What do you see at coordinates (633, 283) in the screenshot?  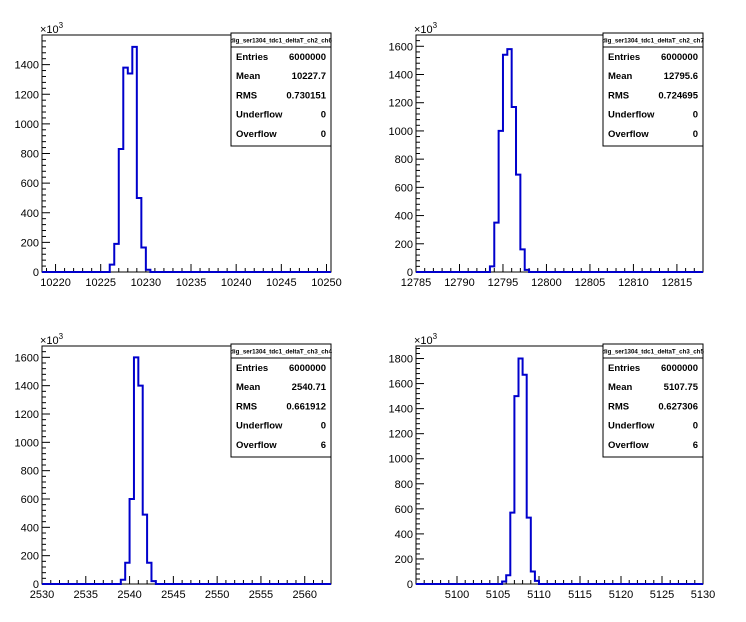 I see `x-tick-label: 12810` at bounding box center [633, 283].